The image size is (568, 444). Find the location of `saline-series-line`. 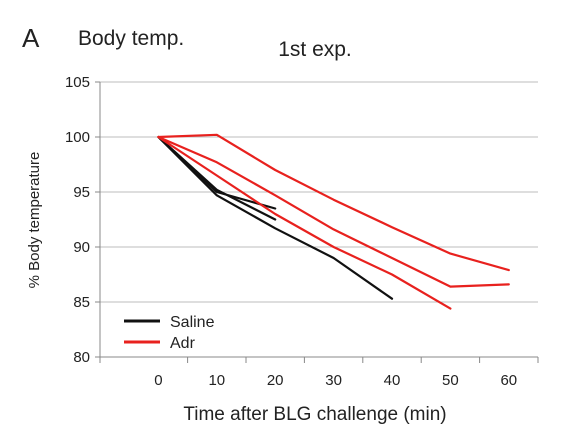

saline-series-line is located at coordinates (217, 172).